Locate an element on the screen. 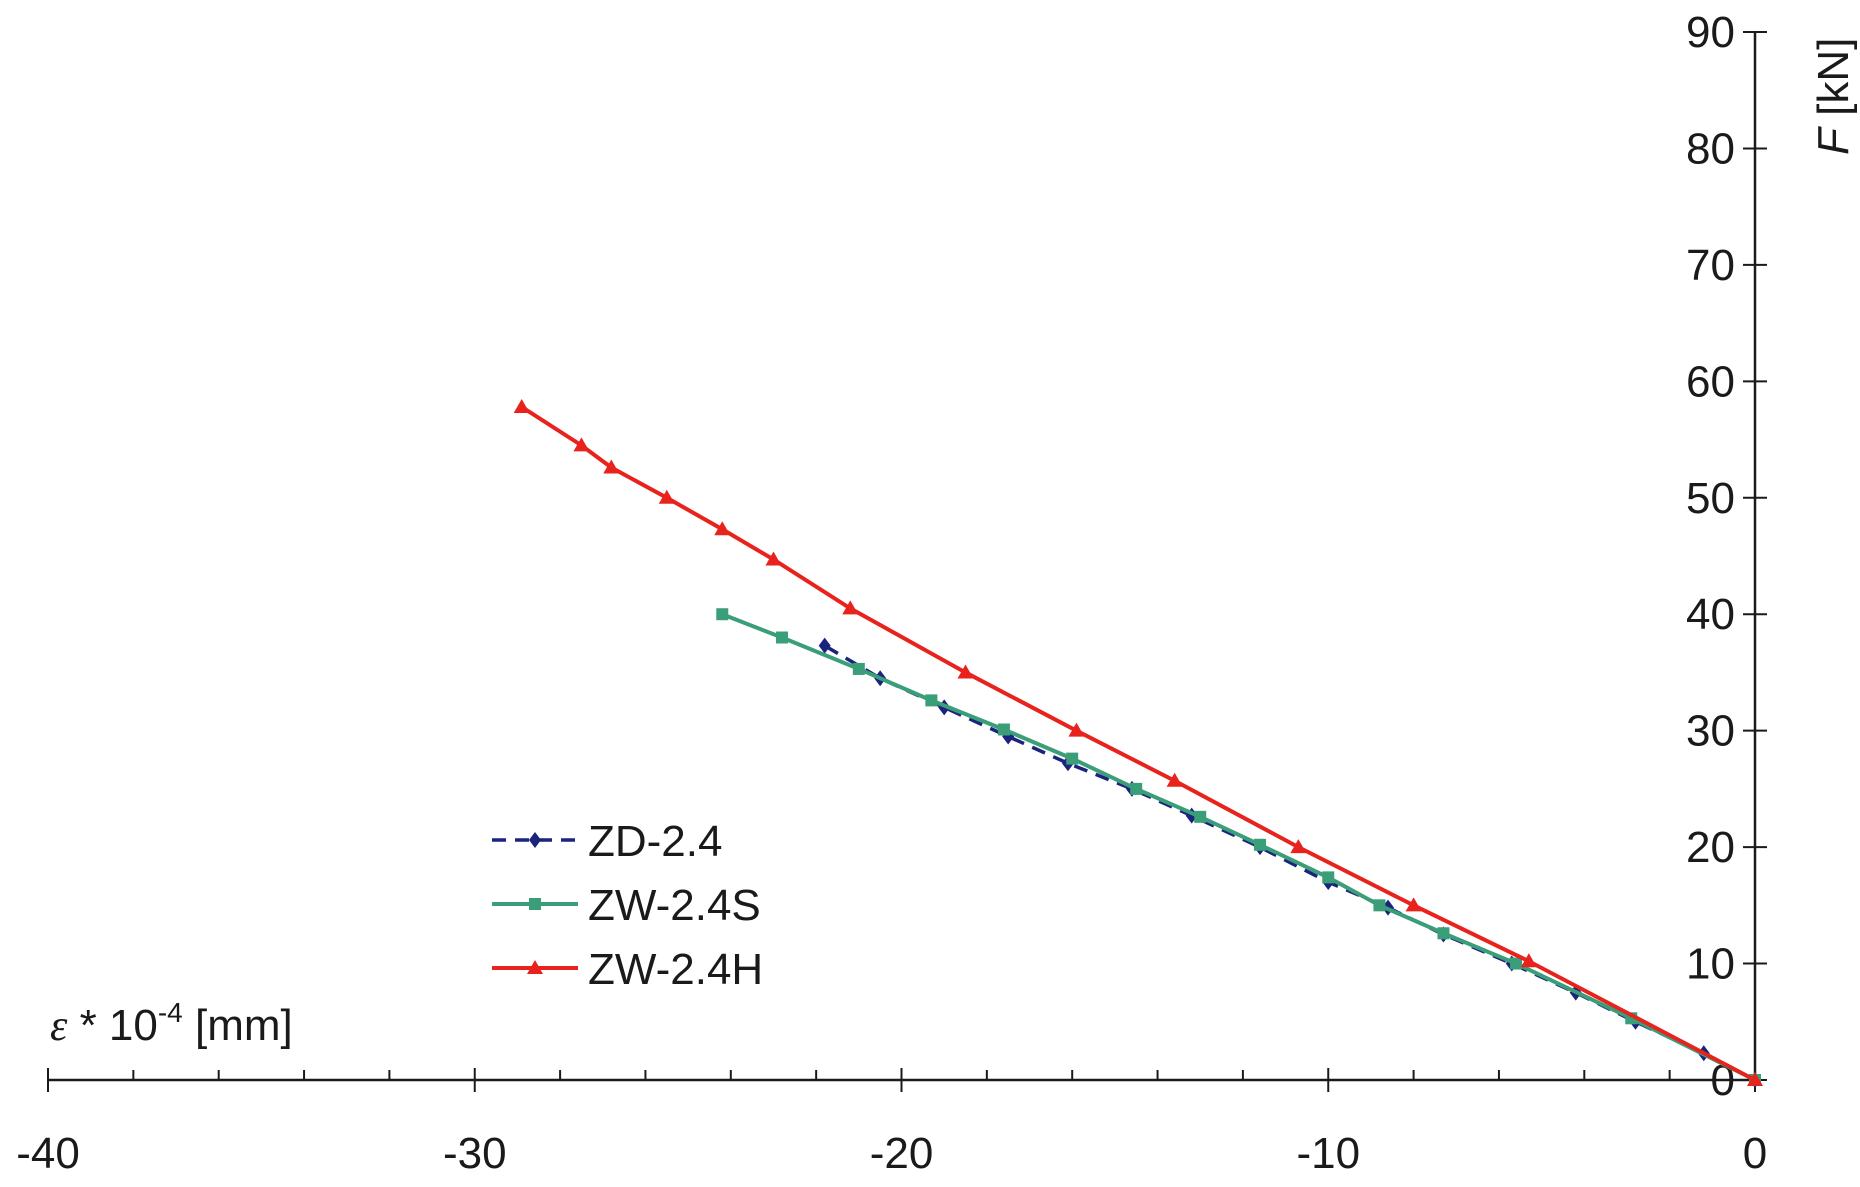  x-axis-title: ε * 10-4 [mm] is located at coordinates (171, 1023).